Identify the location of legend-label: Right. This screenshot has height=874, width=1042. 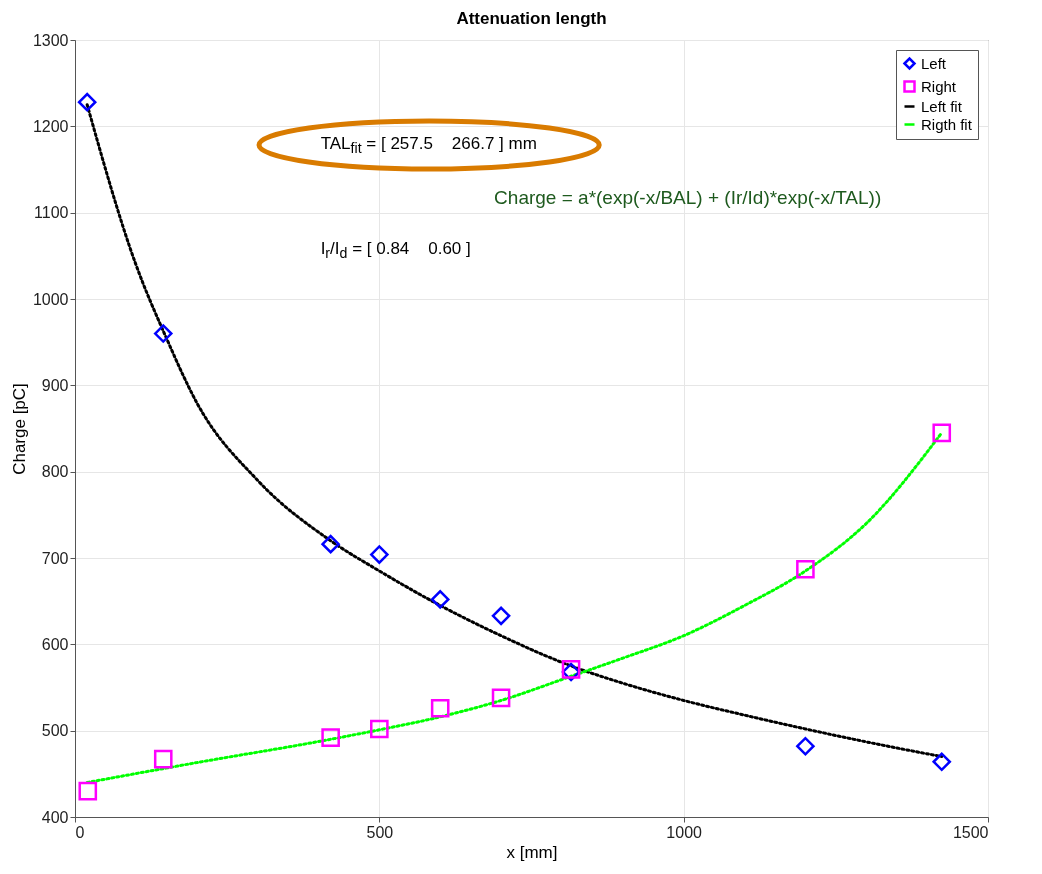
(939, 86).